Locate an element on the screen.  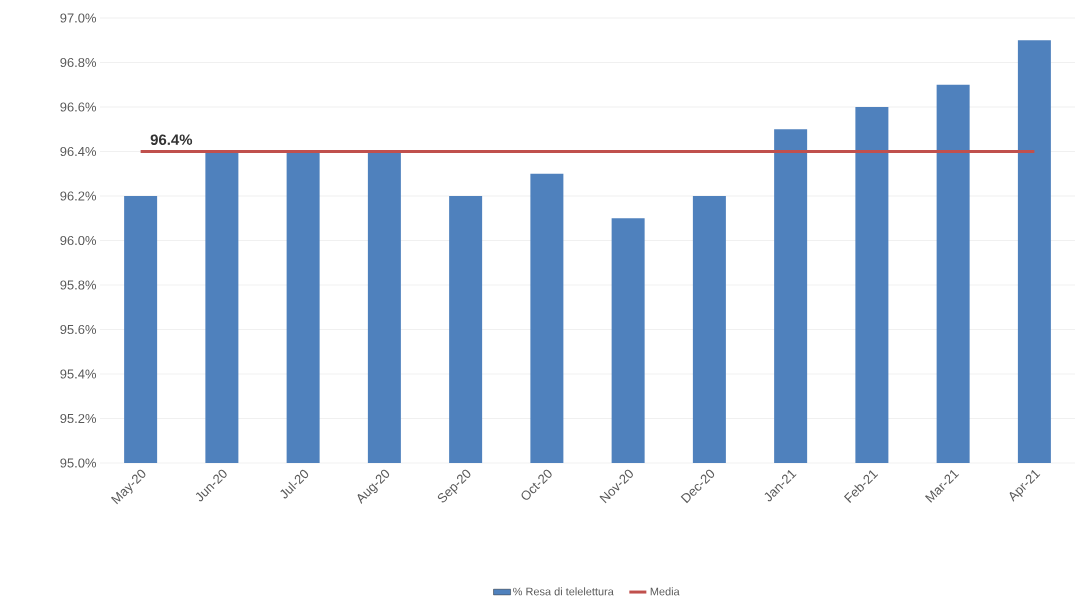
y-tick-label: 96.4% is located at coordinates (78, 151).